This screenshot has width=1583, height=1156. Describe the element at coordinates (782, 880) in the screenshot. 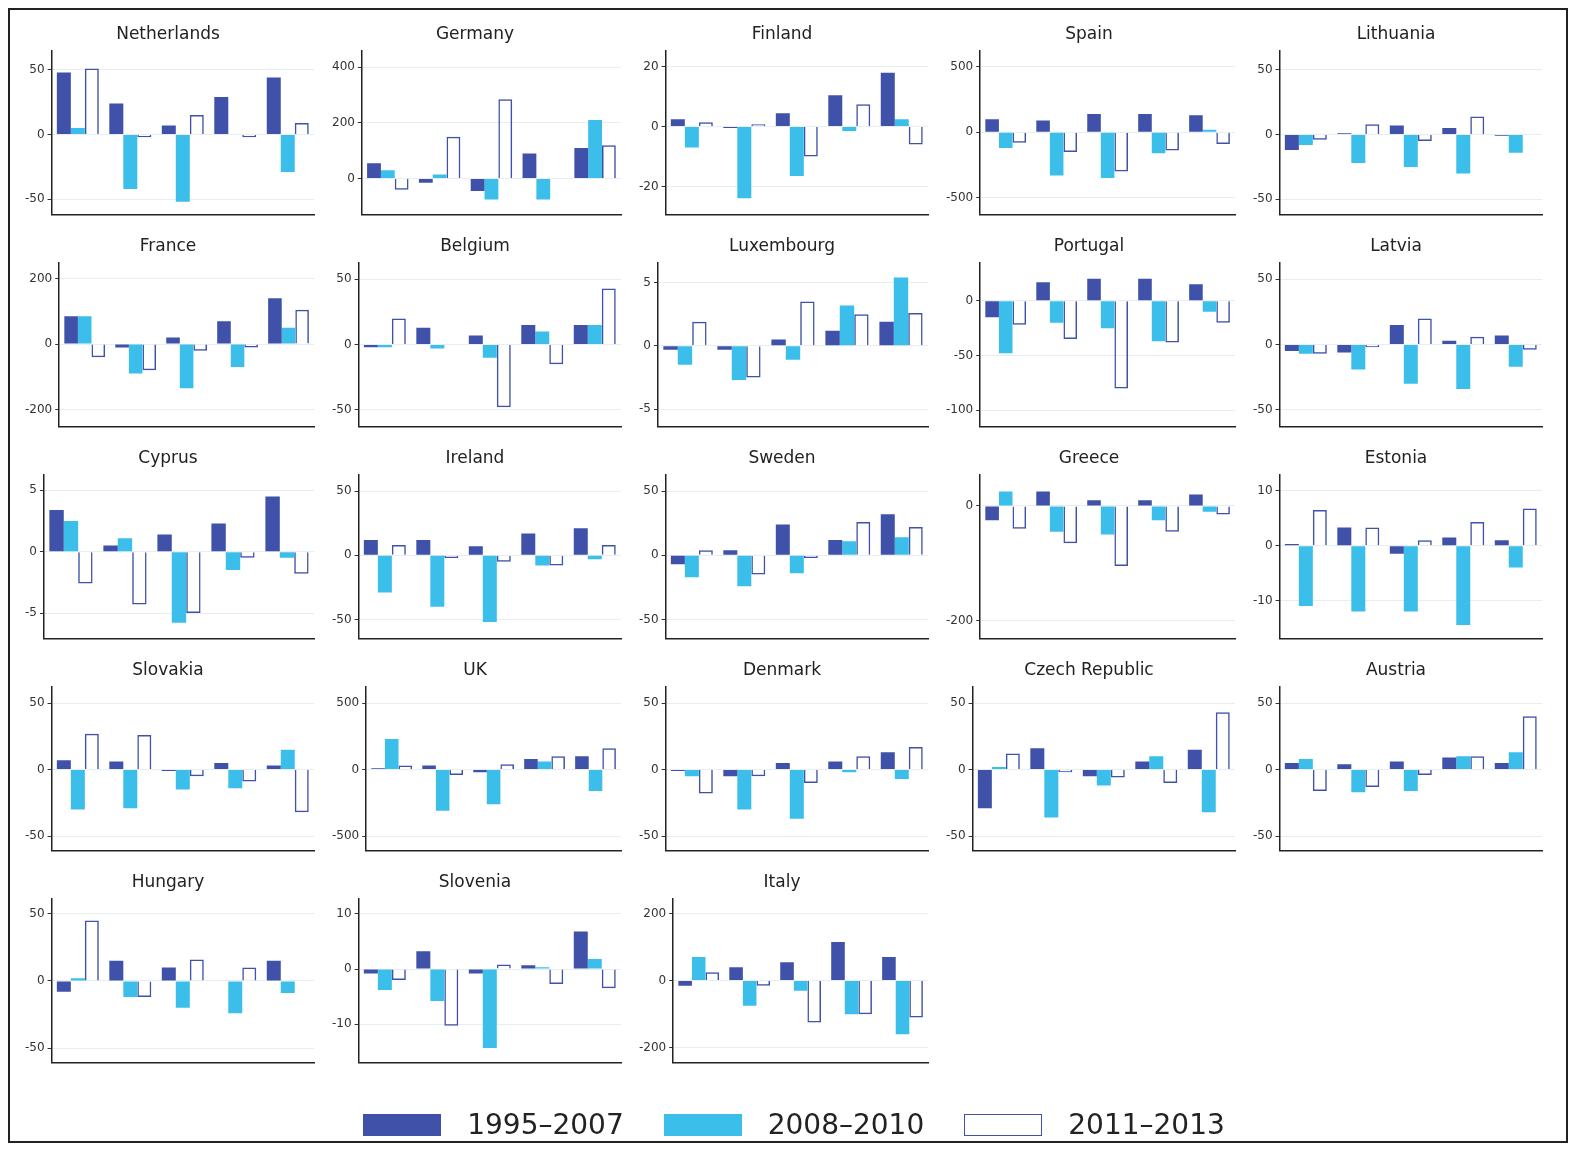

I see `chart-title: Italy` at that location.